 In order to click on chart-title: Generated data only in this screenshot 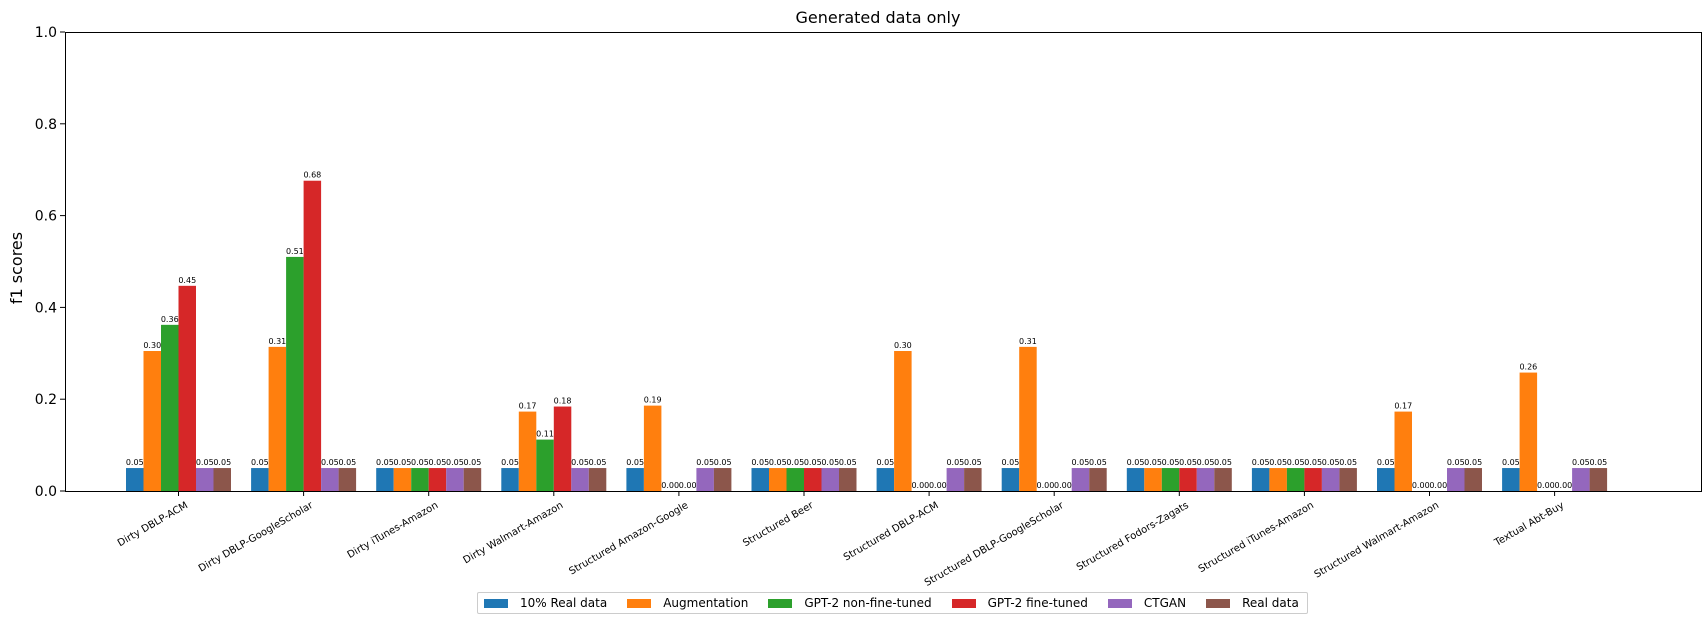, I will do `click(878, 17)`.